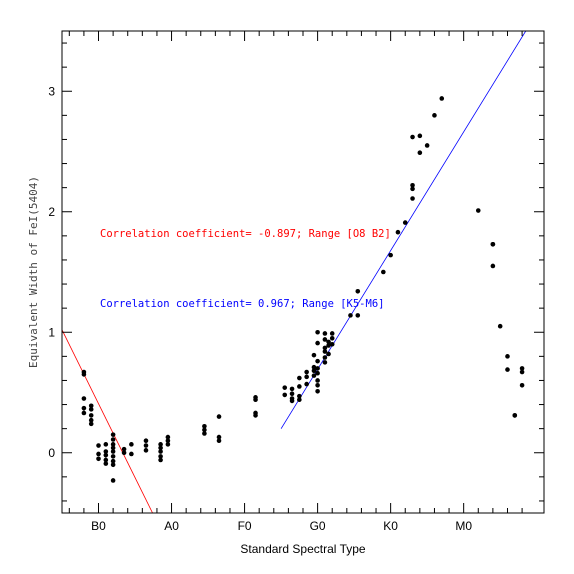 This screenshot has height=574, width=574. Describe the element at coordinates (463, 526) in the screenshot. I see `x-tick-label: M0` at that location.